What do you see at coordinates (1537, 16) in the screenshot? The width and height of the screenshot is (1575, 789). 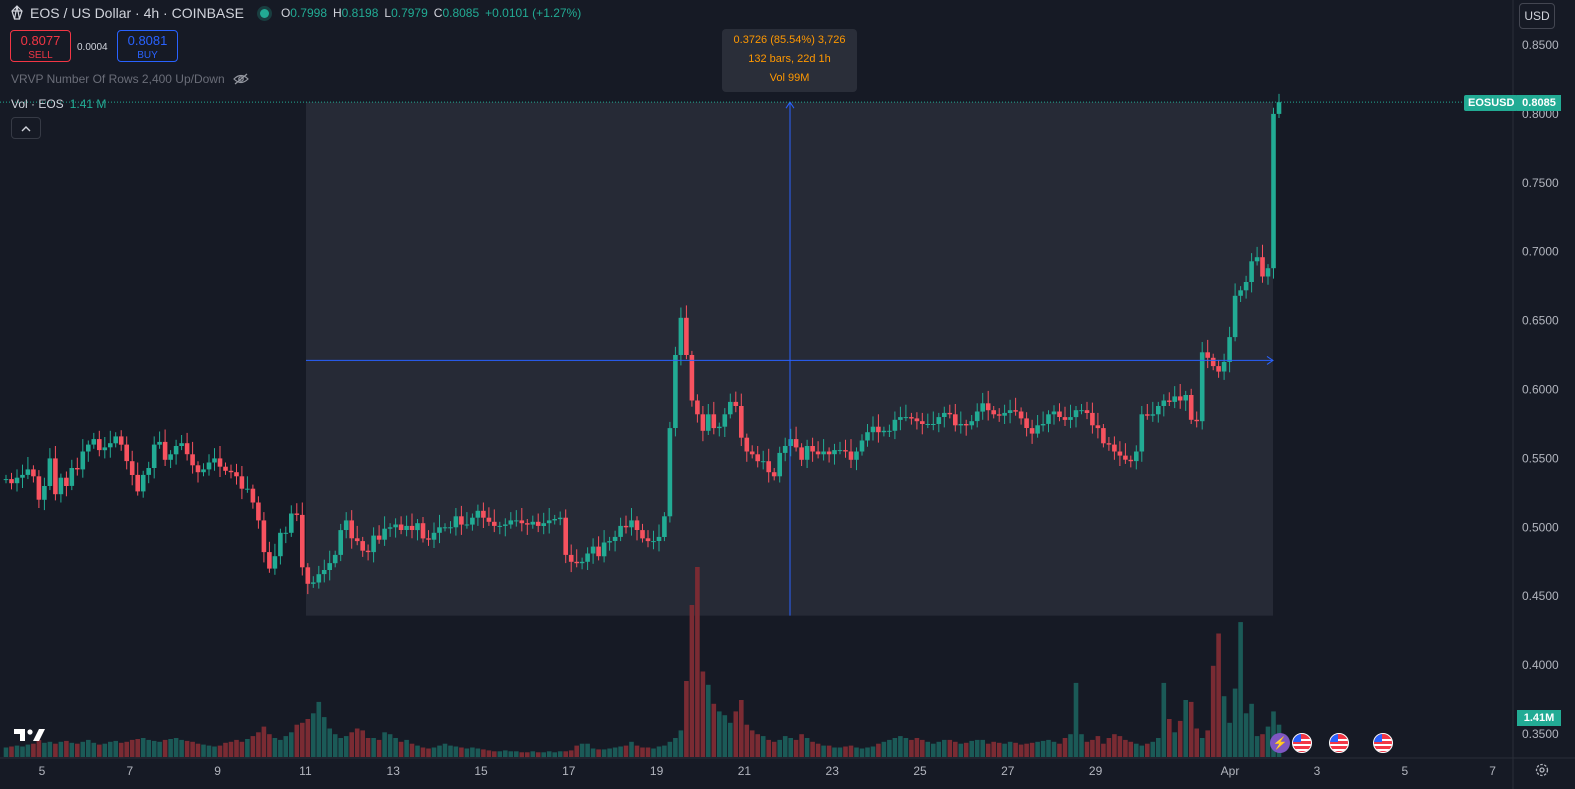 I see `currency-selector: USD` at bounding box center [1537, 16].